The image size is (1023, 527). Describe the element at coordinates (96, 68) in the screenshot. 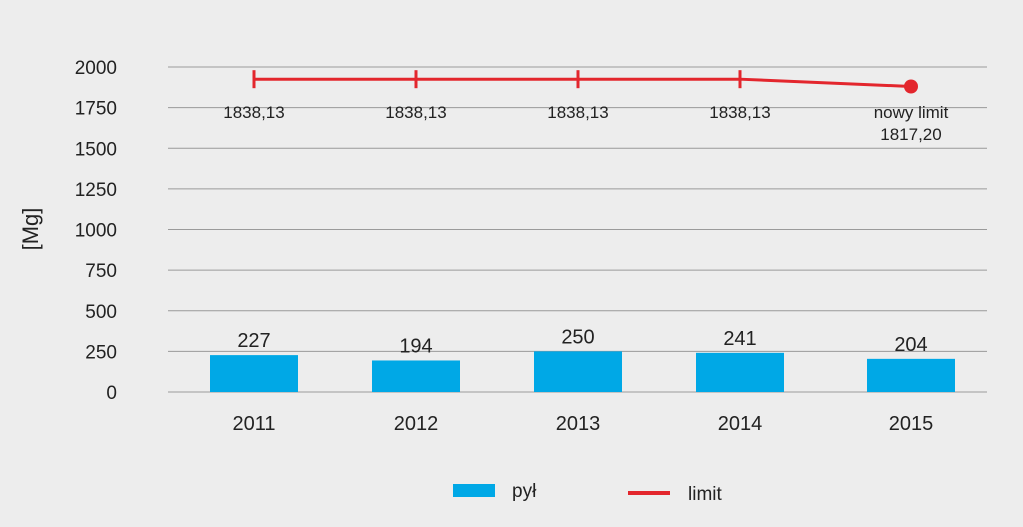

I see `y-tick-label: 2000` at that location.